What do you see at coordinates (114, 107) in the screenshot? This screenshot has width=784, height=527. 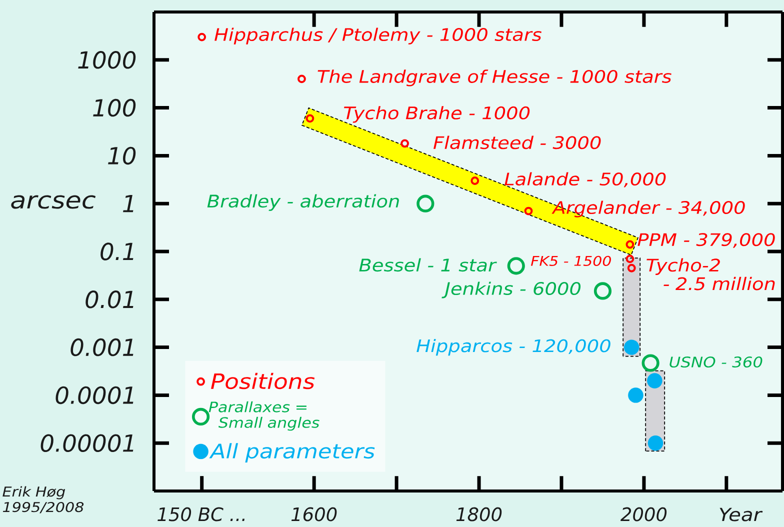 I see `y-tick-label: 100` at bounding box center [114, 107].